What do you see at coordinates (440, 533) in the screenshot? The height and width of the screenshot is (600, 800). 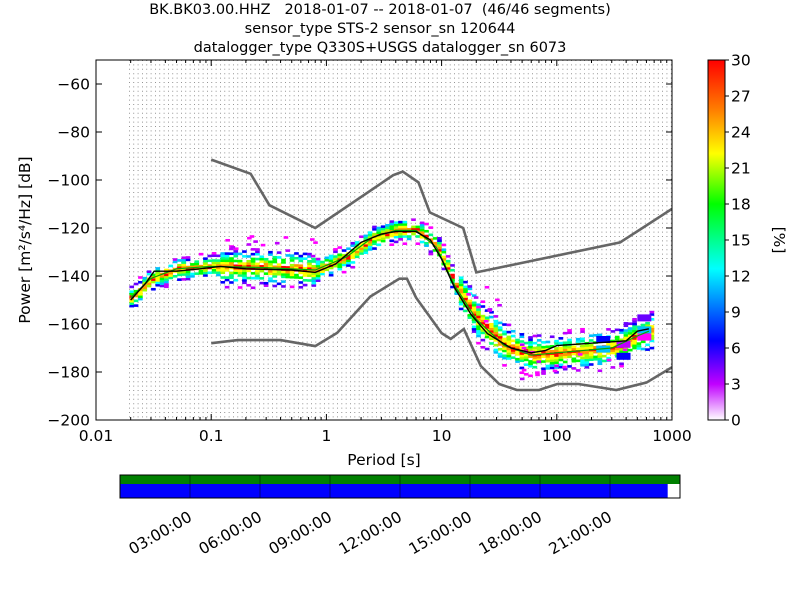 I see `timeline-tick-label: 15:00:00` at bounding box center [440, 533].